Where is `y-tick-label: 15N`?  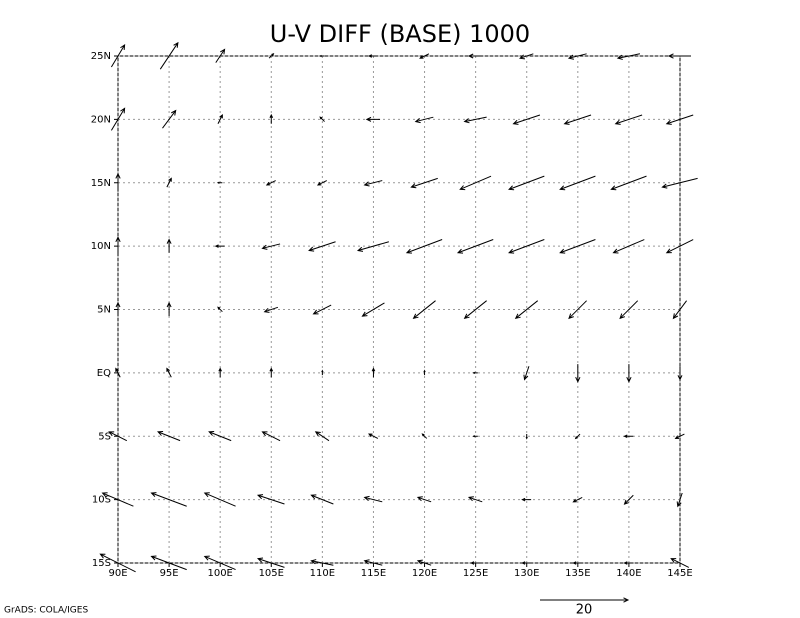
y-tick-label: 15N is located at coordinates (101, 183).